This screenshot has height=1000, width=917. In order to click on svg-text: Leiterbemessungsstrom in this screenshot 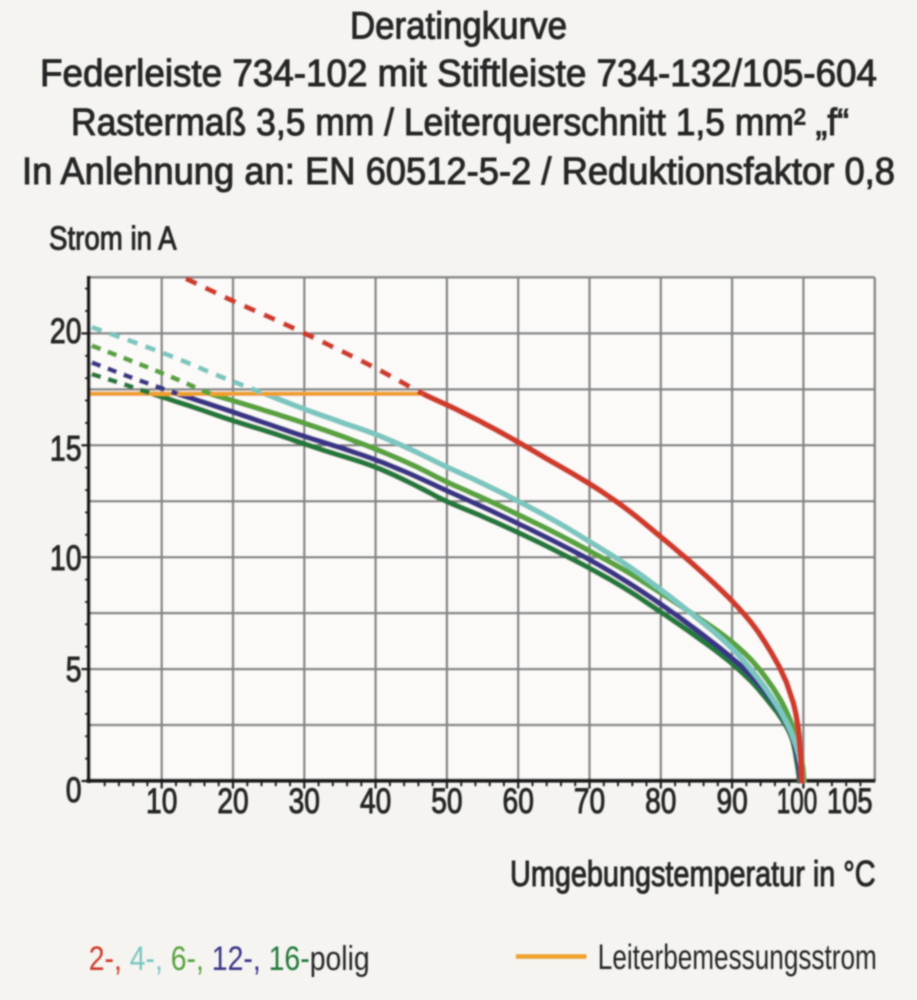, I will do `click(737, 957)`.